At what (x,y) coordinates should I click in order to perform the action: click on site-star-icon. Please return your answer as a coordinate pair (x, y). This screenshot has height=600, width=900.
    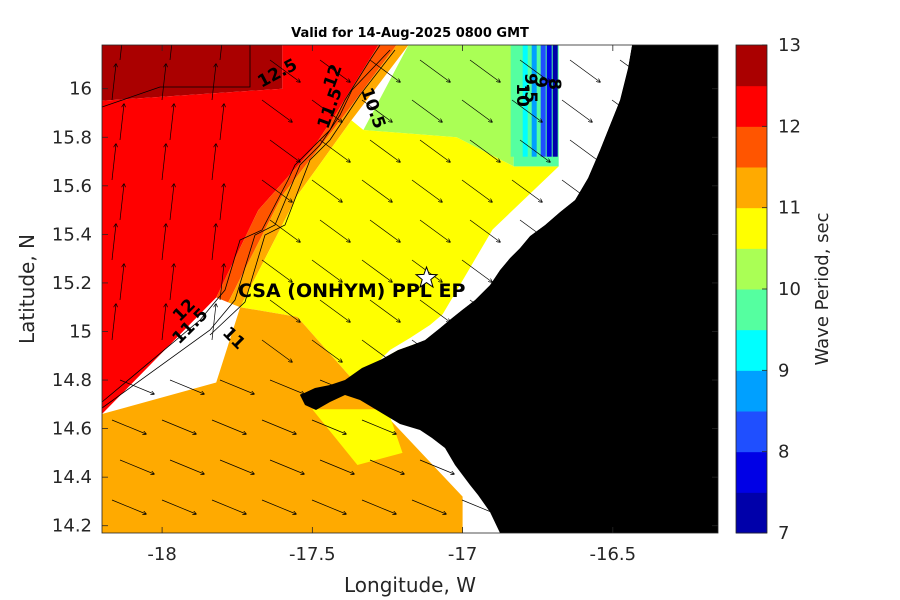
    Looking at the image, I should click on (426, 277).